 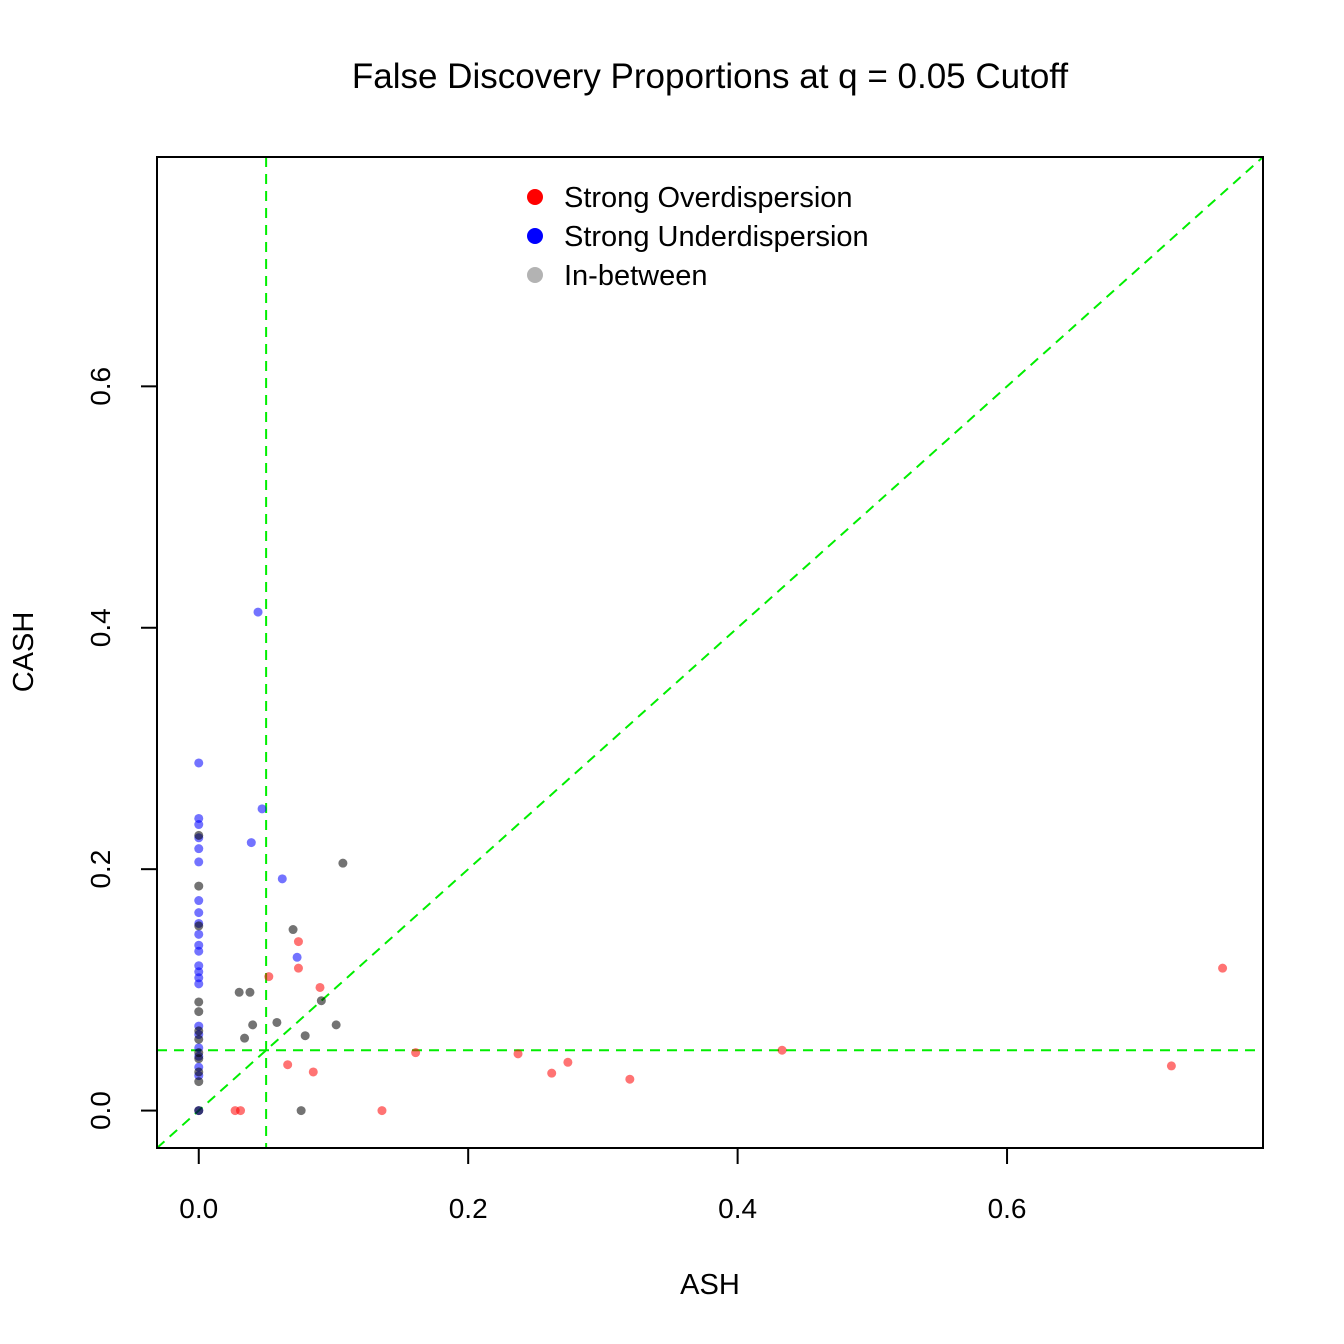 What do you see at coordinates (710, 1285) in the screenshot?
I see `x-axis-title: ASH` at bounding box center [710, 1285].